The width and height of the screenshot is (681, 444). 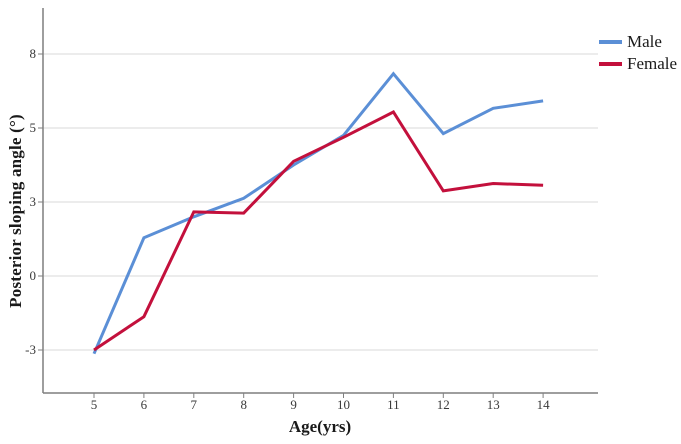 I want to click on y-tick-label: -3, so click(x=30, y=349).